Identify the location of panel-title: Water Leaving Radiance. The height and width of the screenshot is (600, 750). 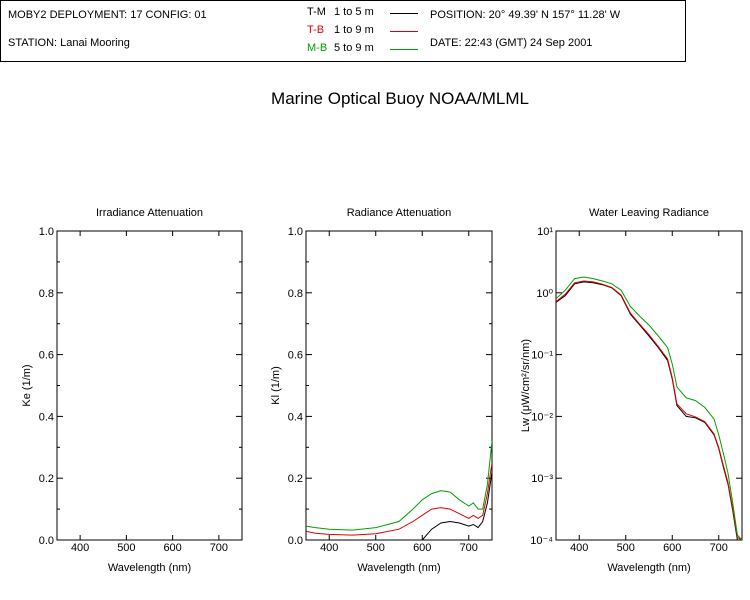
(649, 213).